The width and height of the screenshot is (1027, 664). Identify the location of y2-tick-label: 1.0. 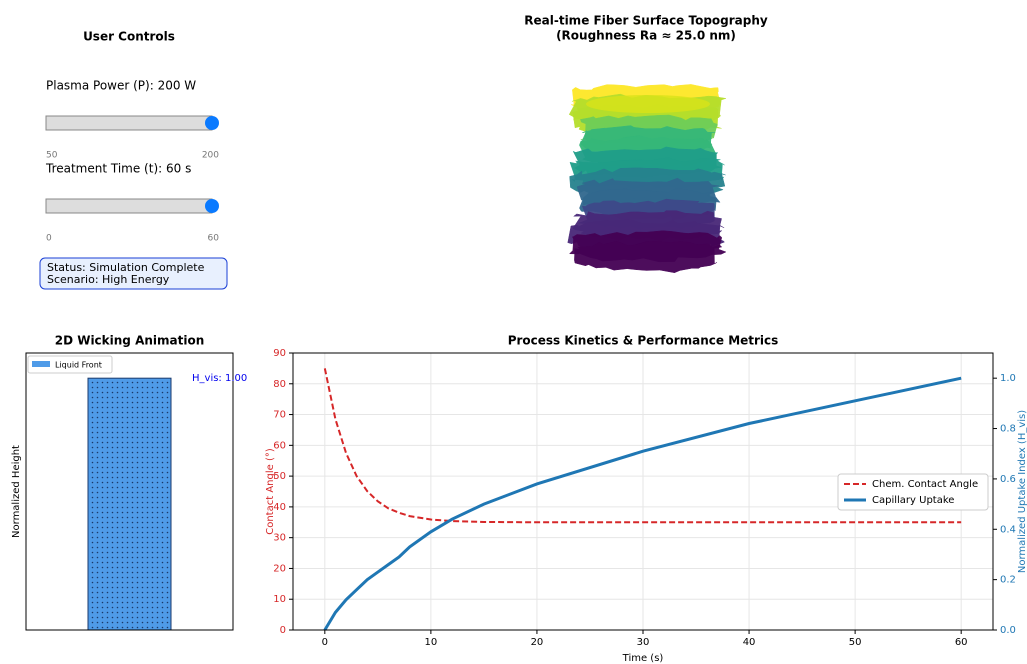
(1008, 378).